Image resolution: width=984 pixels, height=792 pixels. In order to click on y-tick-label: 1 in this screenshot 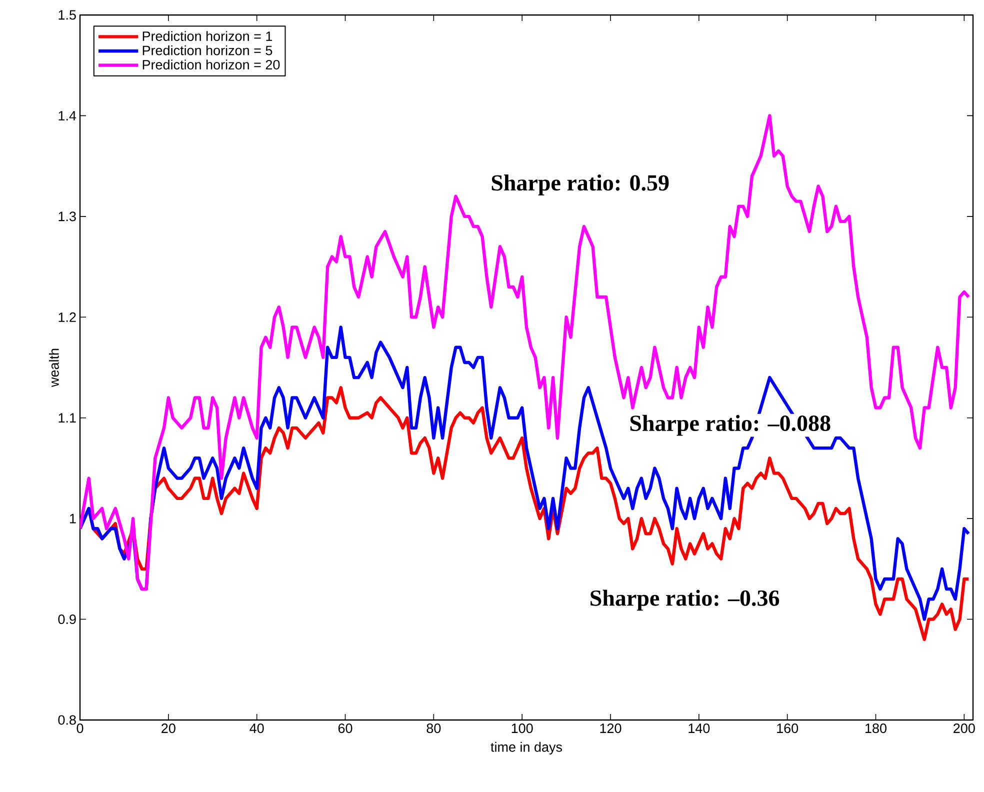, I will do `click(73, 519)`.